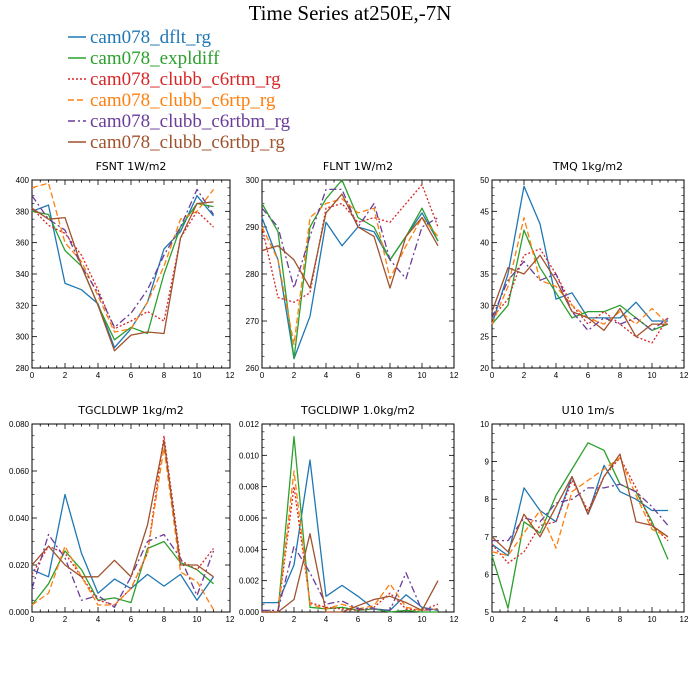  I want to click on y-tick-label: 0.080, so click(19, 424).